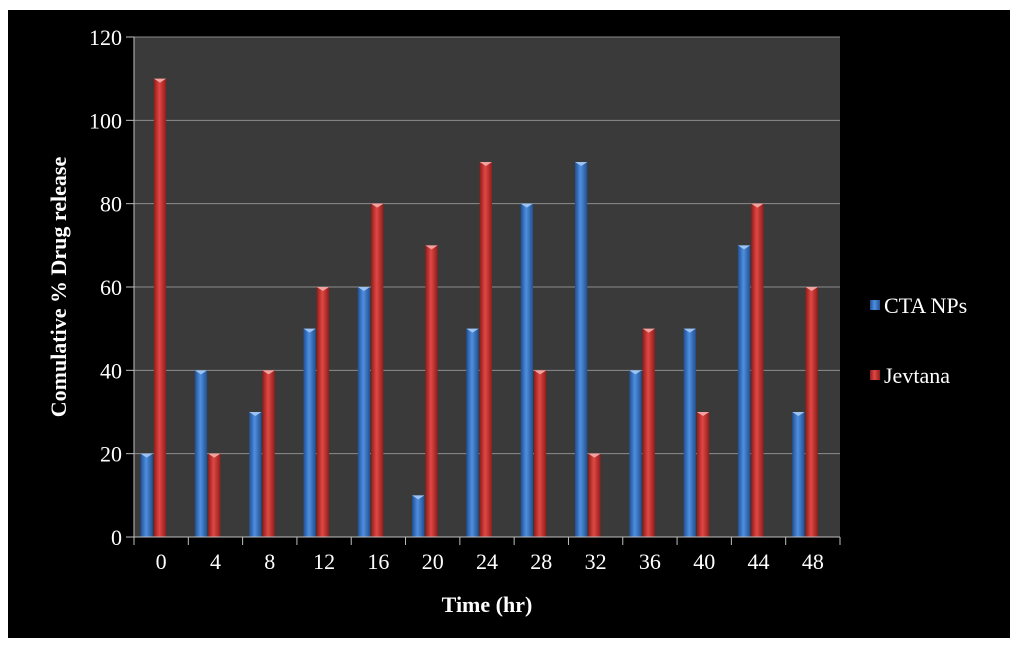 The image size is (1018, 647). What do you see at coordinates (925, 305) in the screenshot?
I see `legend-label-cta-nps: CTA NPs` at bounding box center [925, 305].